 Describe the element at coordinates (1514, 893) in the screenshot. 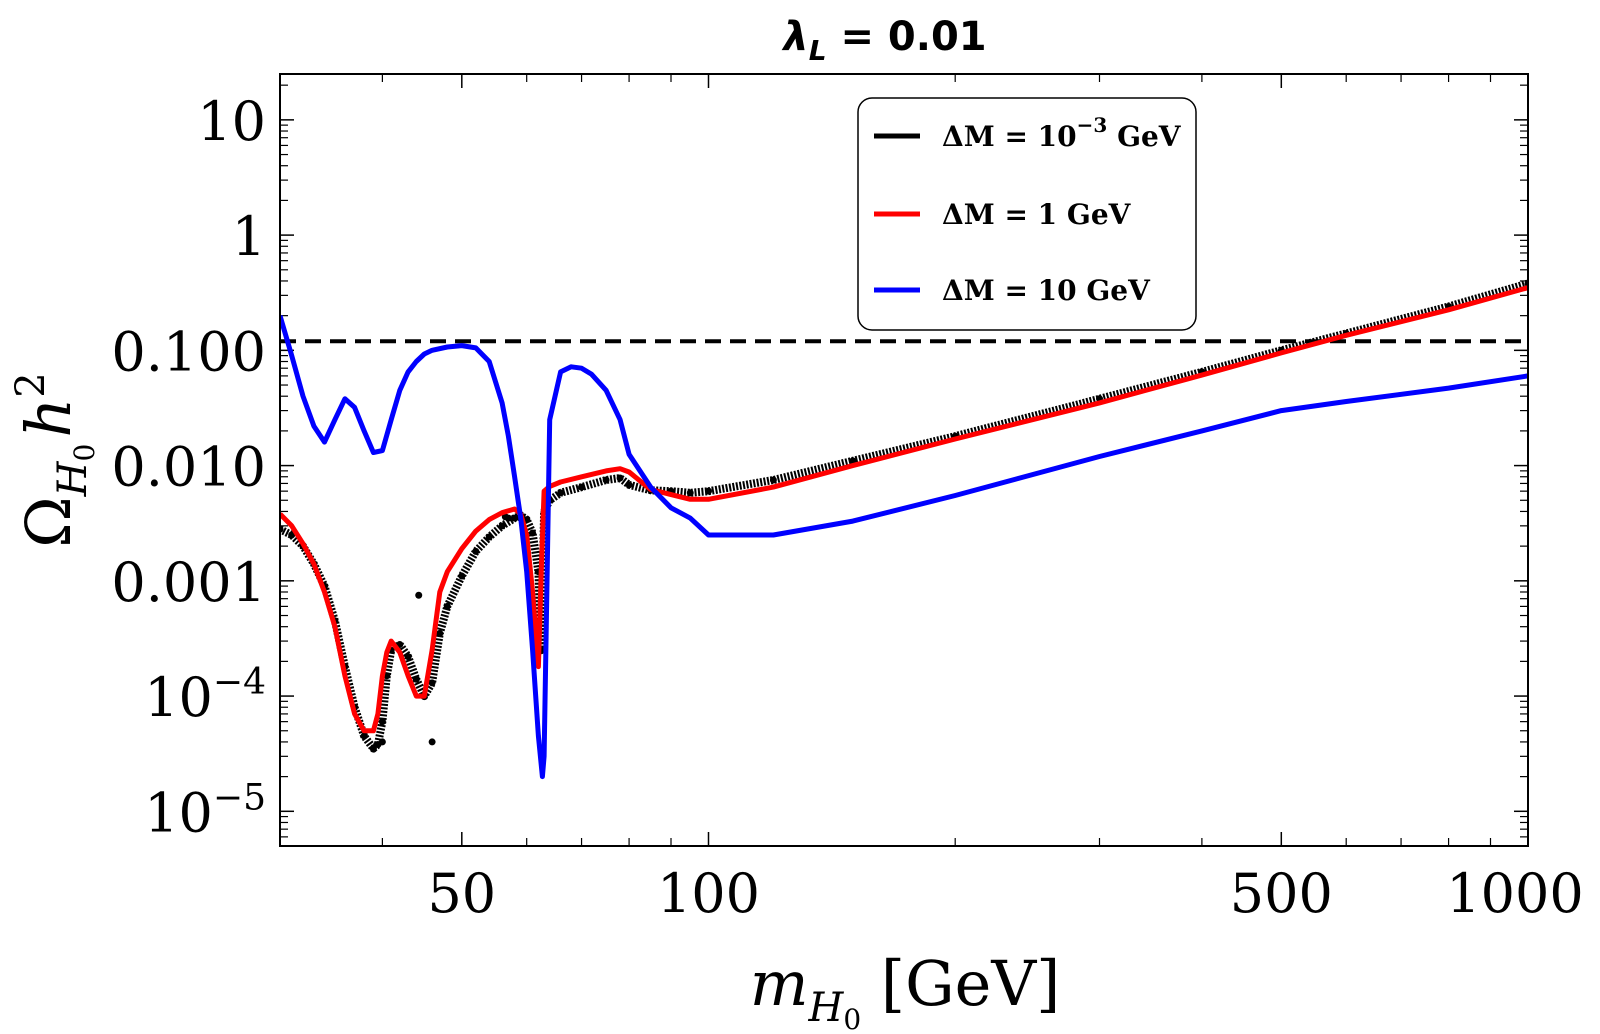

I see `x-tick-label: 1000` at that location.